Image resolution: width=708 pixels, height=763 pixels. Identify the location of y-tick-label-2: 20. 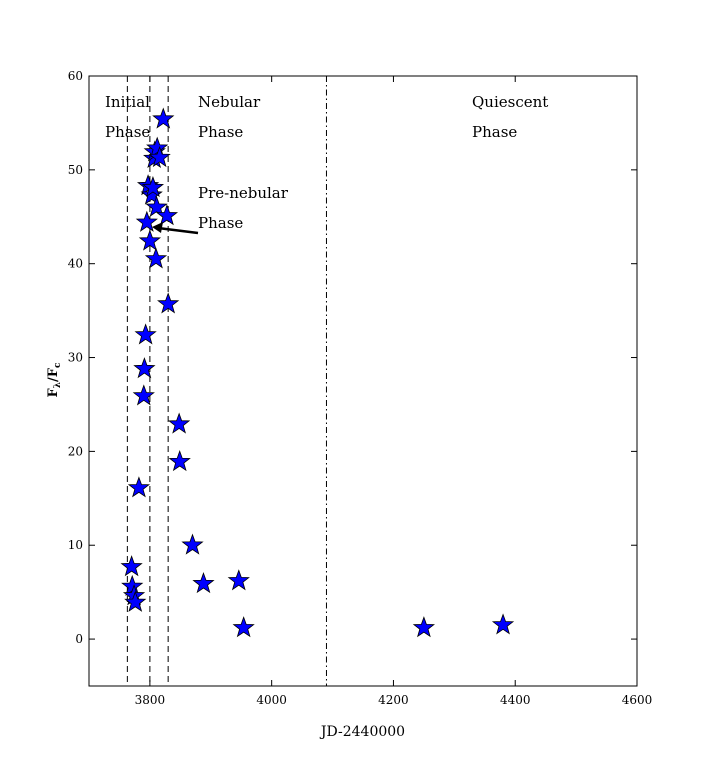
(75, 451).